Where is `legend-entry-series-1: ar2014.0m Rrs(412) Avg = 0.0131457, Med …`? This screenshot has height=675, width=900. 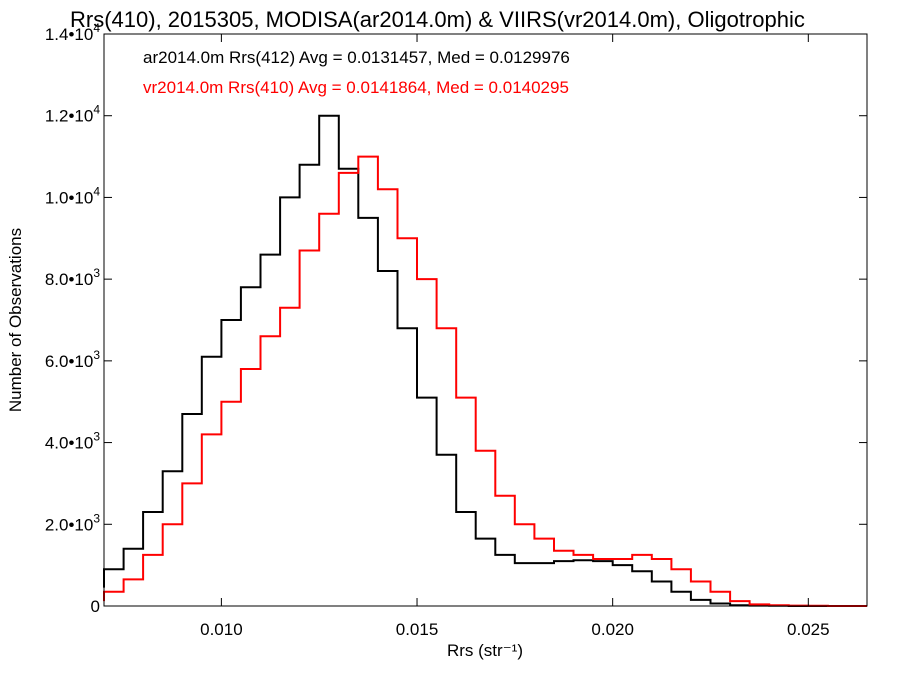
legend-entry-series-1: ar2014.0m Rrs(412) Avg = 0.0131457, Med … is located at coordinates (356, 57).